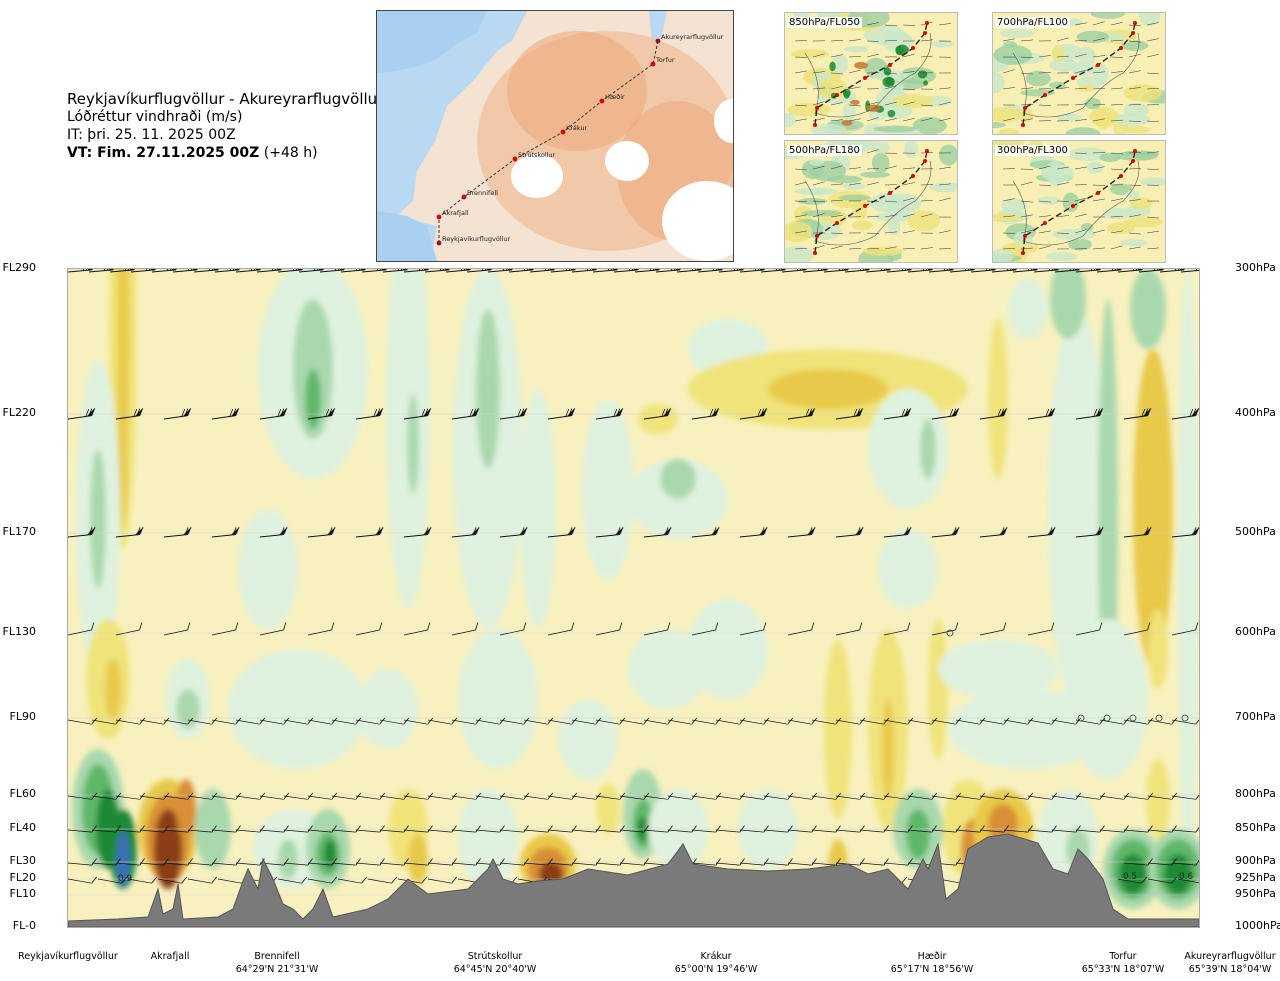 This screenshot has width=1280, height=981. What do you see at coordinates (932, 956) in the screenshot?
I see `station-name: Hæðir` at bounding box center [932, 956].